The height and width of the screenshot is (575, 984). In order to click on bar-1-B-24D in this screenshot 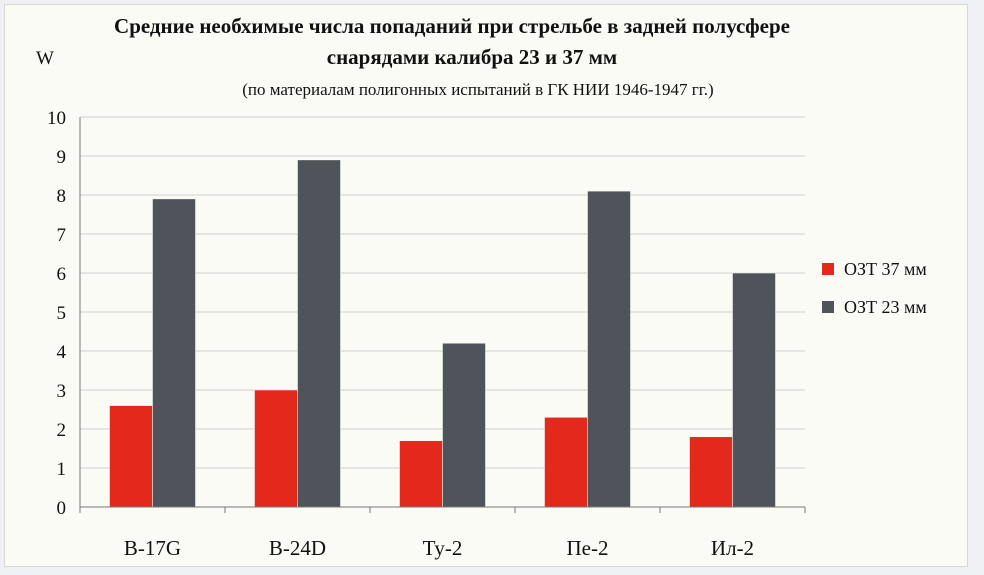, I will do `click(276, 448)`.